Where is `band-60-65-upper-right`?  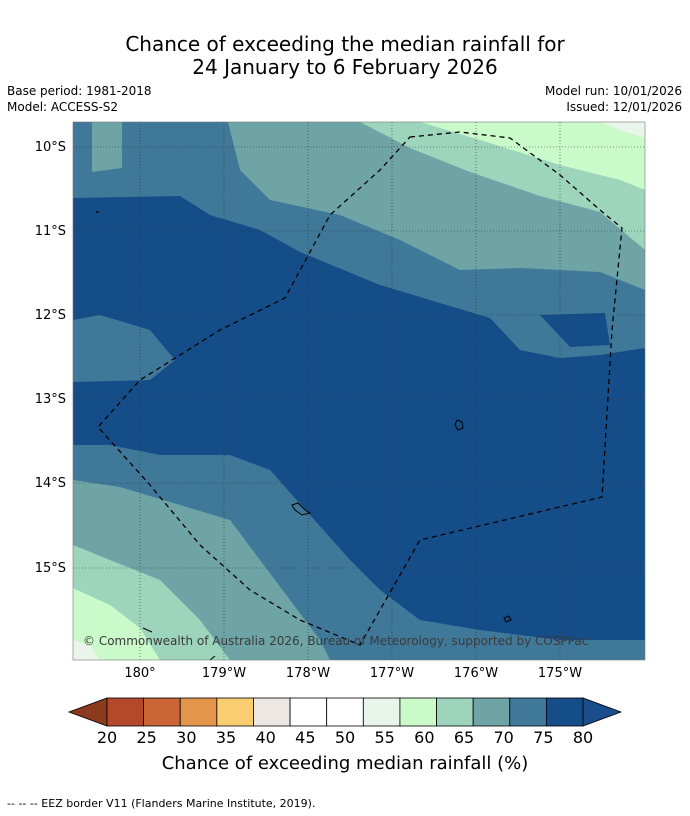 band-60-65-upper-right is located at coordinates (532, 156).